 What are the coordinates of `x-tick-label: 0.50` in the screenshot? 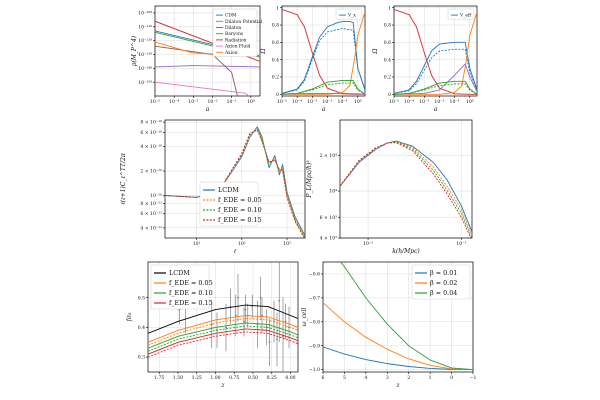 It's located at (253, 378).